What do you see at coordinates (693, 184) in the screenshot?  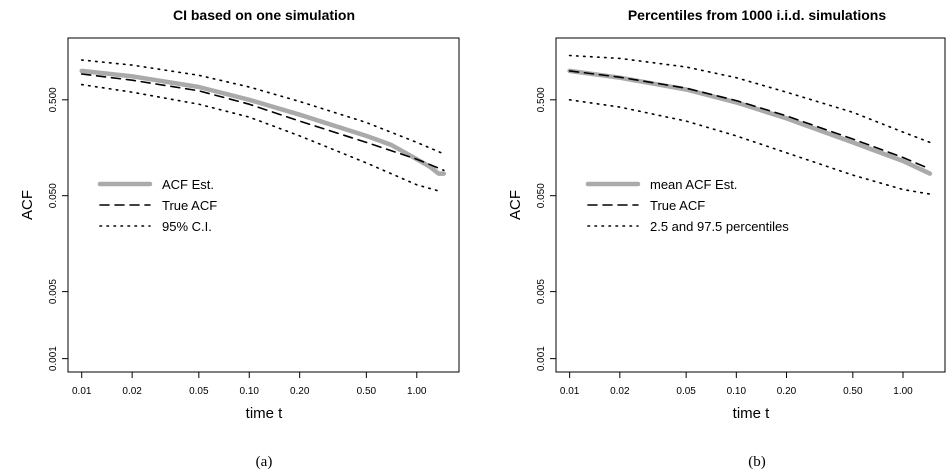 I see `legend-label: mean ACF Est.` at bounding box center [693, 184].